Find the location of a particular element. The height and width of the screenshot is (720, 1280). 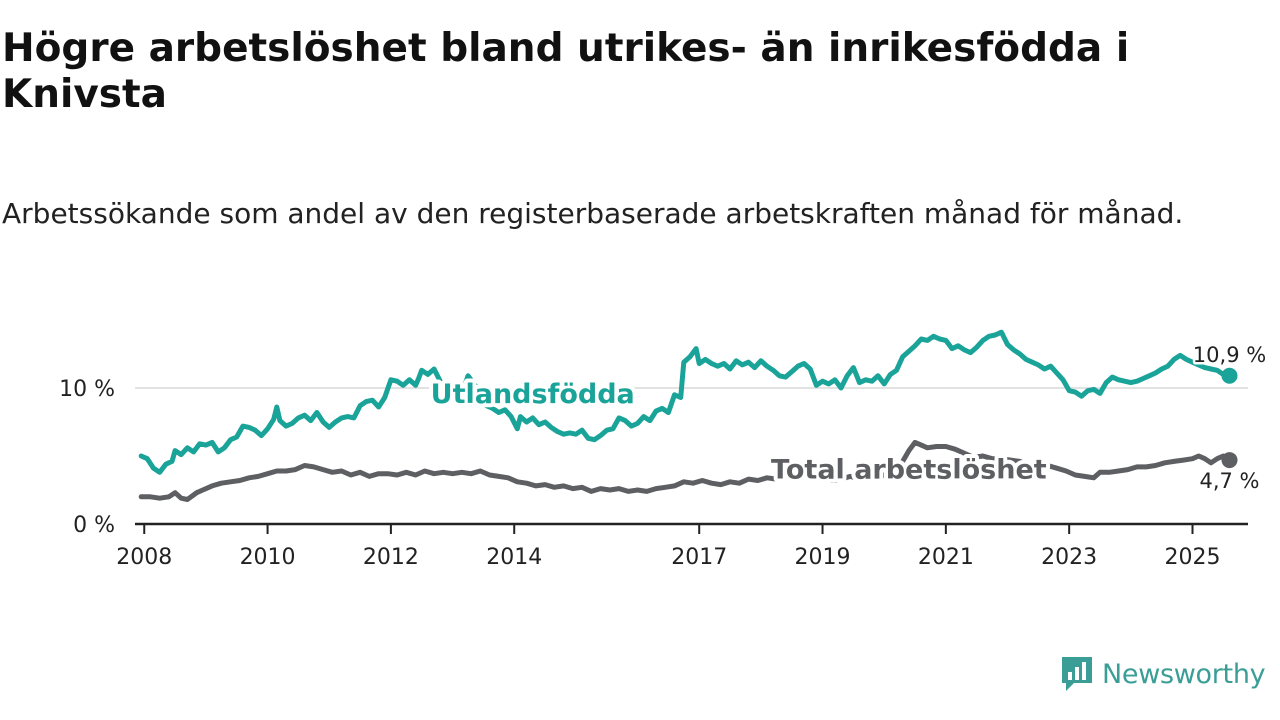

x-tick-label: 2023 is located at coordinates (1069, 557).